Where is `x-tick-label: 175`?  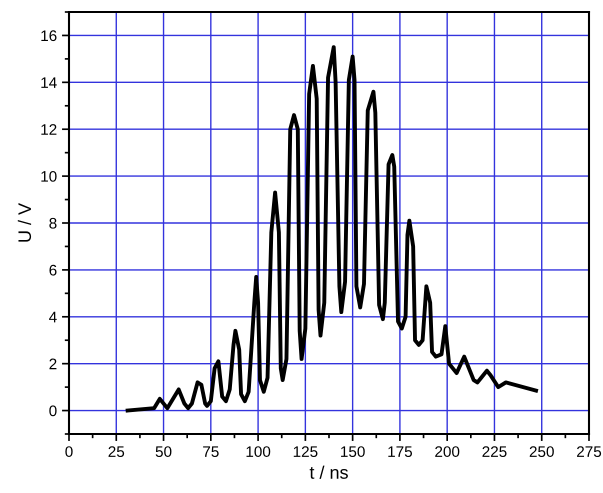
x-tick-label: 175 is located at coordinates (400, 452).